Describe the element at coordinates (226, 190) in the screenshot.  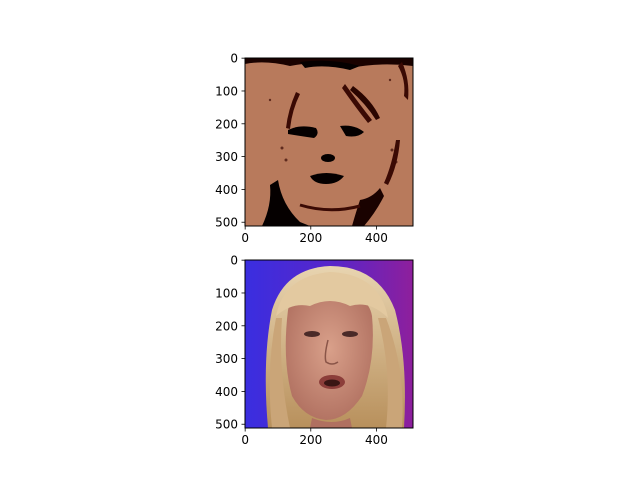
I see `y-tick-label-top: 400` at that location.